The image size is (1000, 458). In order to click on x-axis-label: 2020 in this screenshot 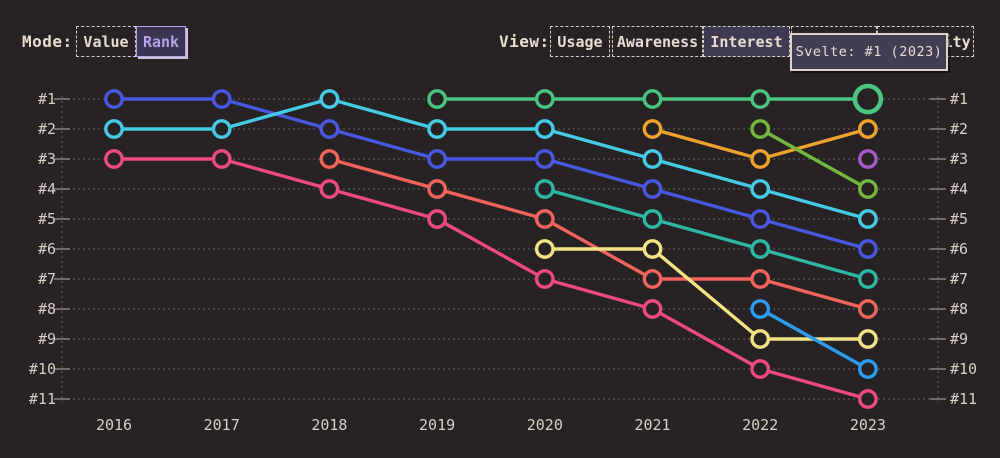, I will do `click(545, 425)`.